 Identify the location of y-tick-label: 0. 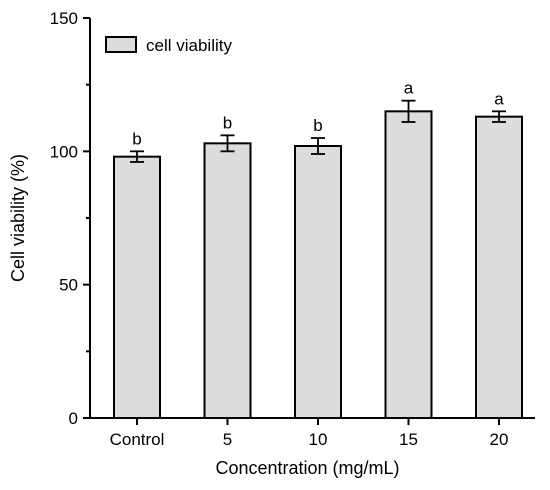
(73, 418).